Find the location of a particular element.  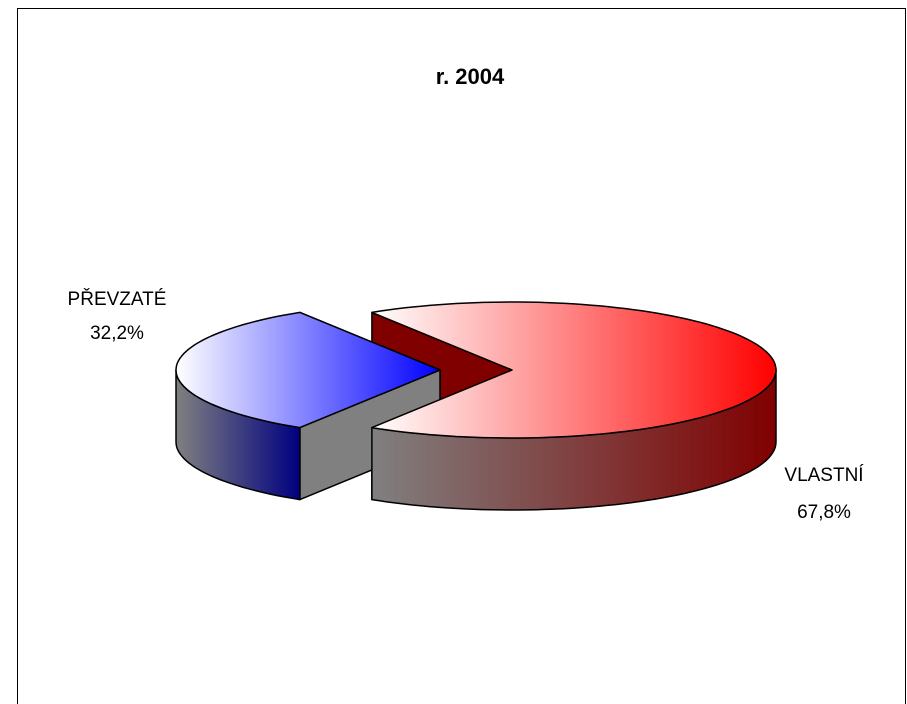

slice-value-label: 32,2% is located at coordinates (117, 333).